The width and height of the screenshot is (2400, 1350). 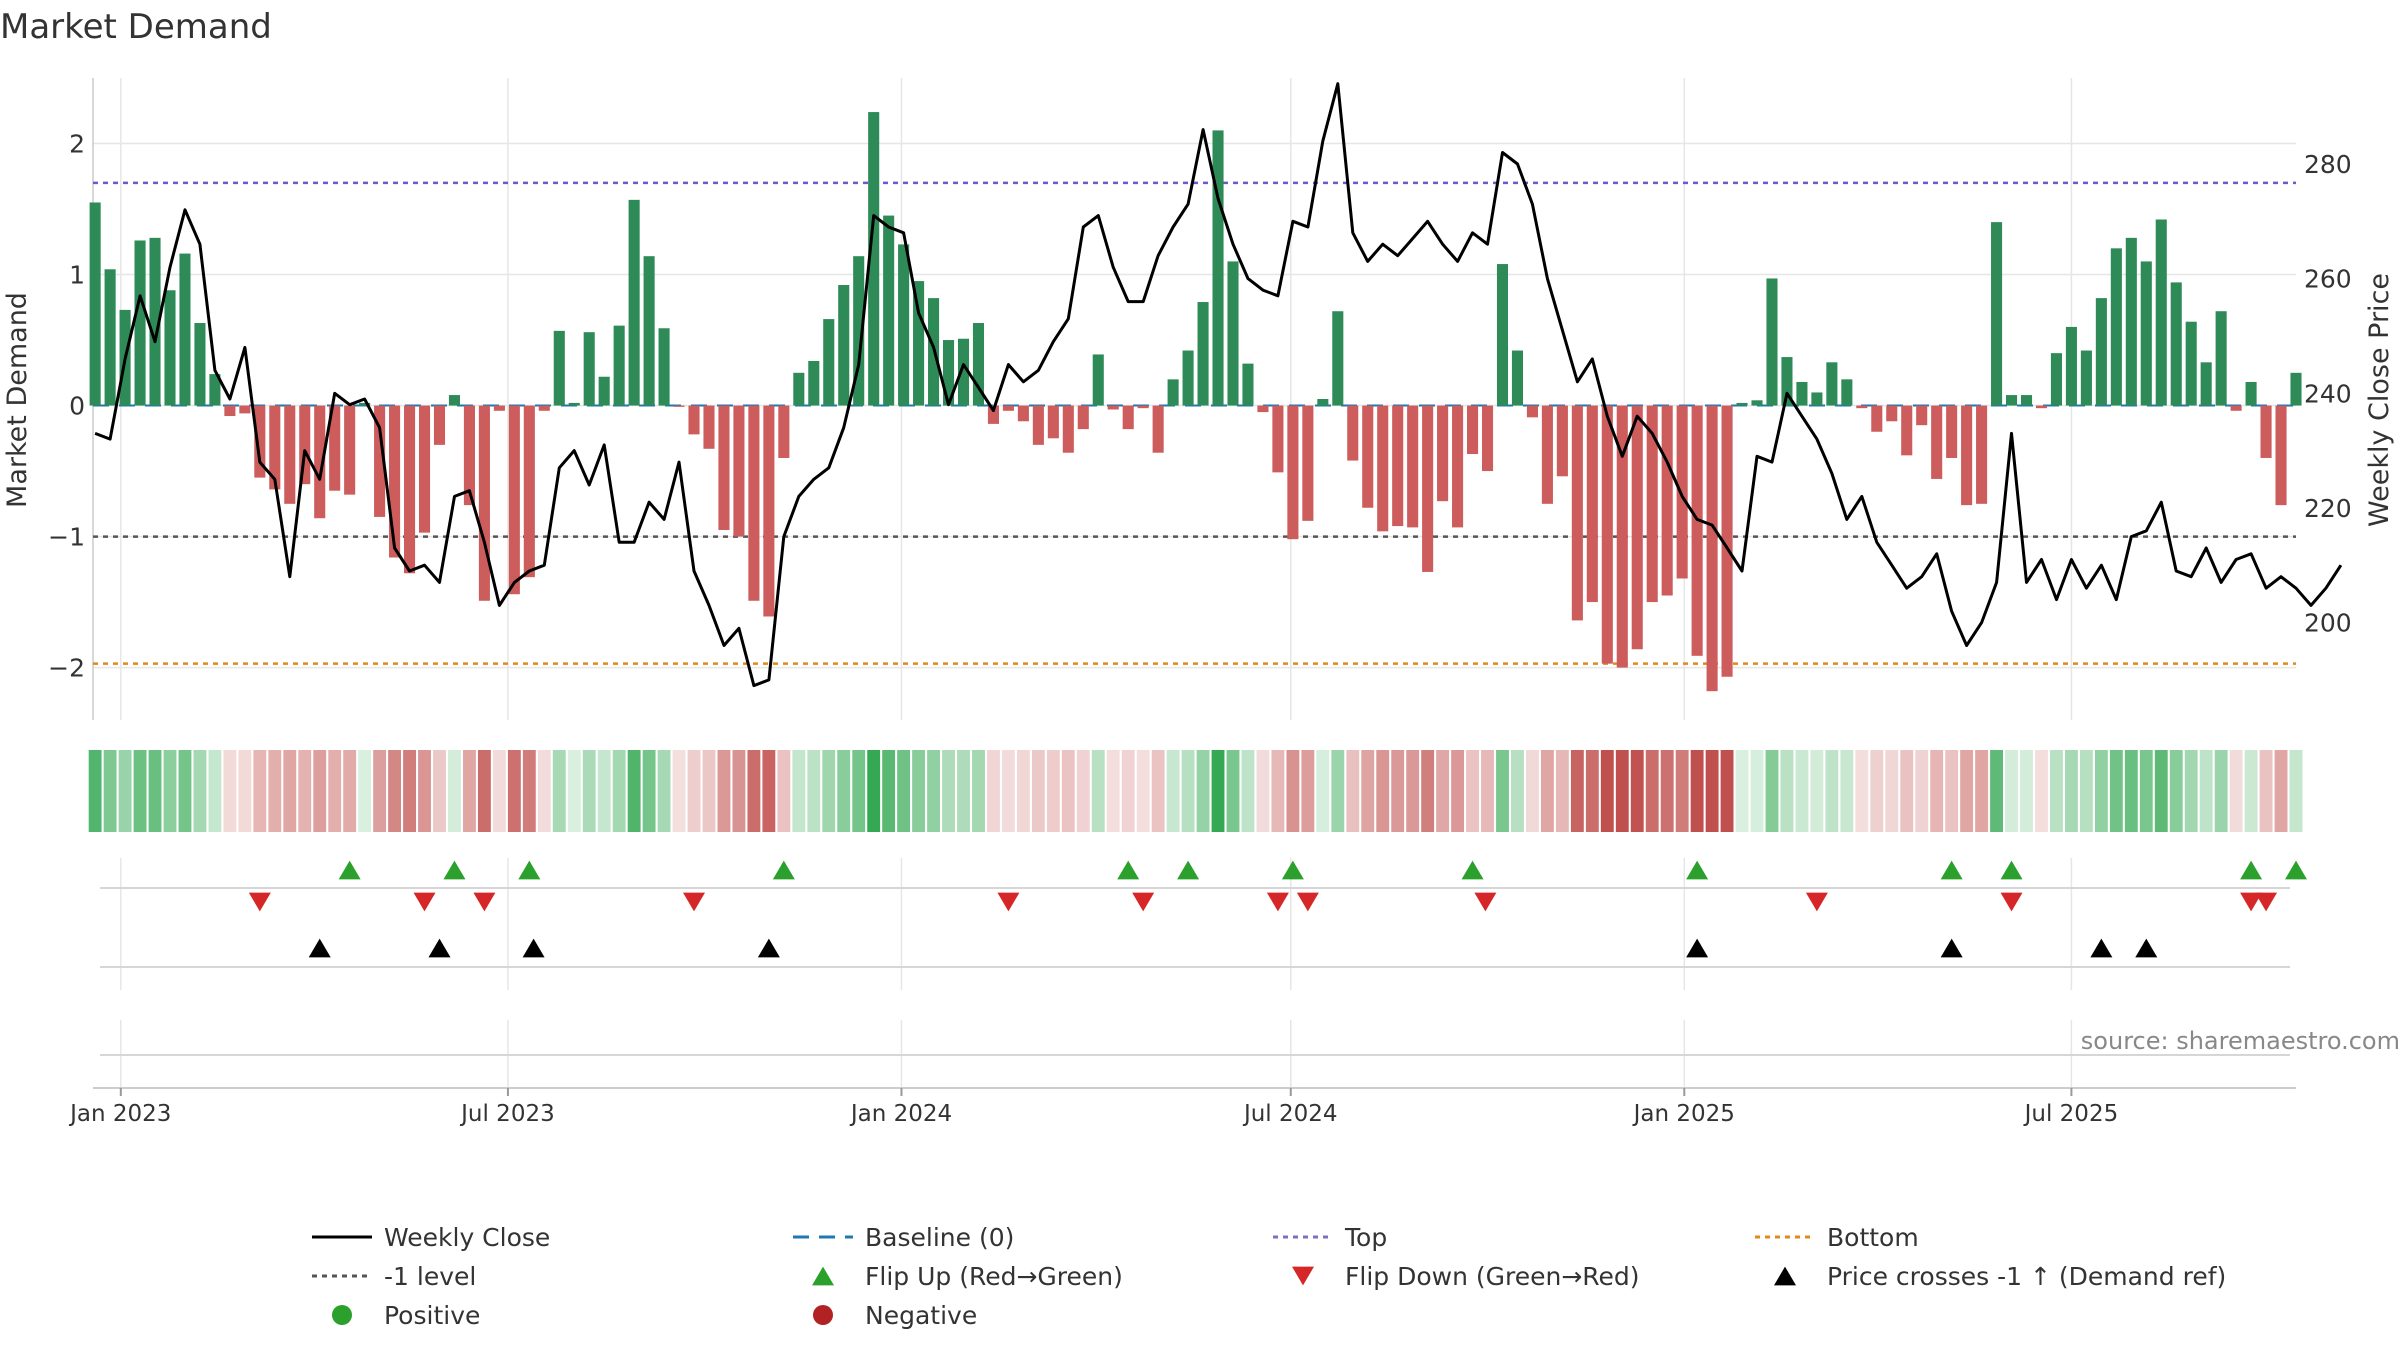 I want to click on legend-label: Weekly Close, so click(x=467, y=1237).